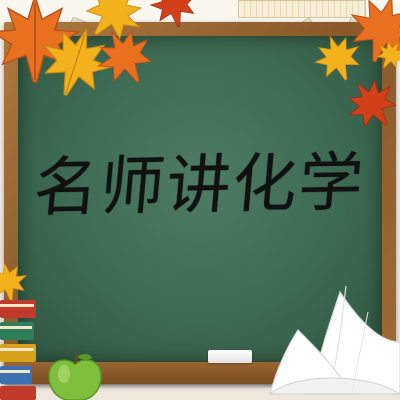  What do you see at coordinates (334, 340) in the screenshot?
I see `open-book-icon` at bounding box center [334, 340].